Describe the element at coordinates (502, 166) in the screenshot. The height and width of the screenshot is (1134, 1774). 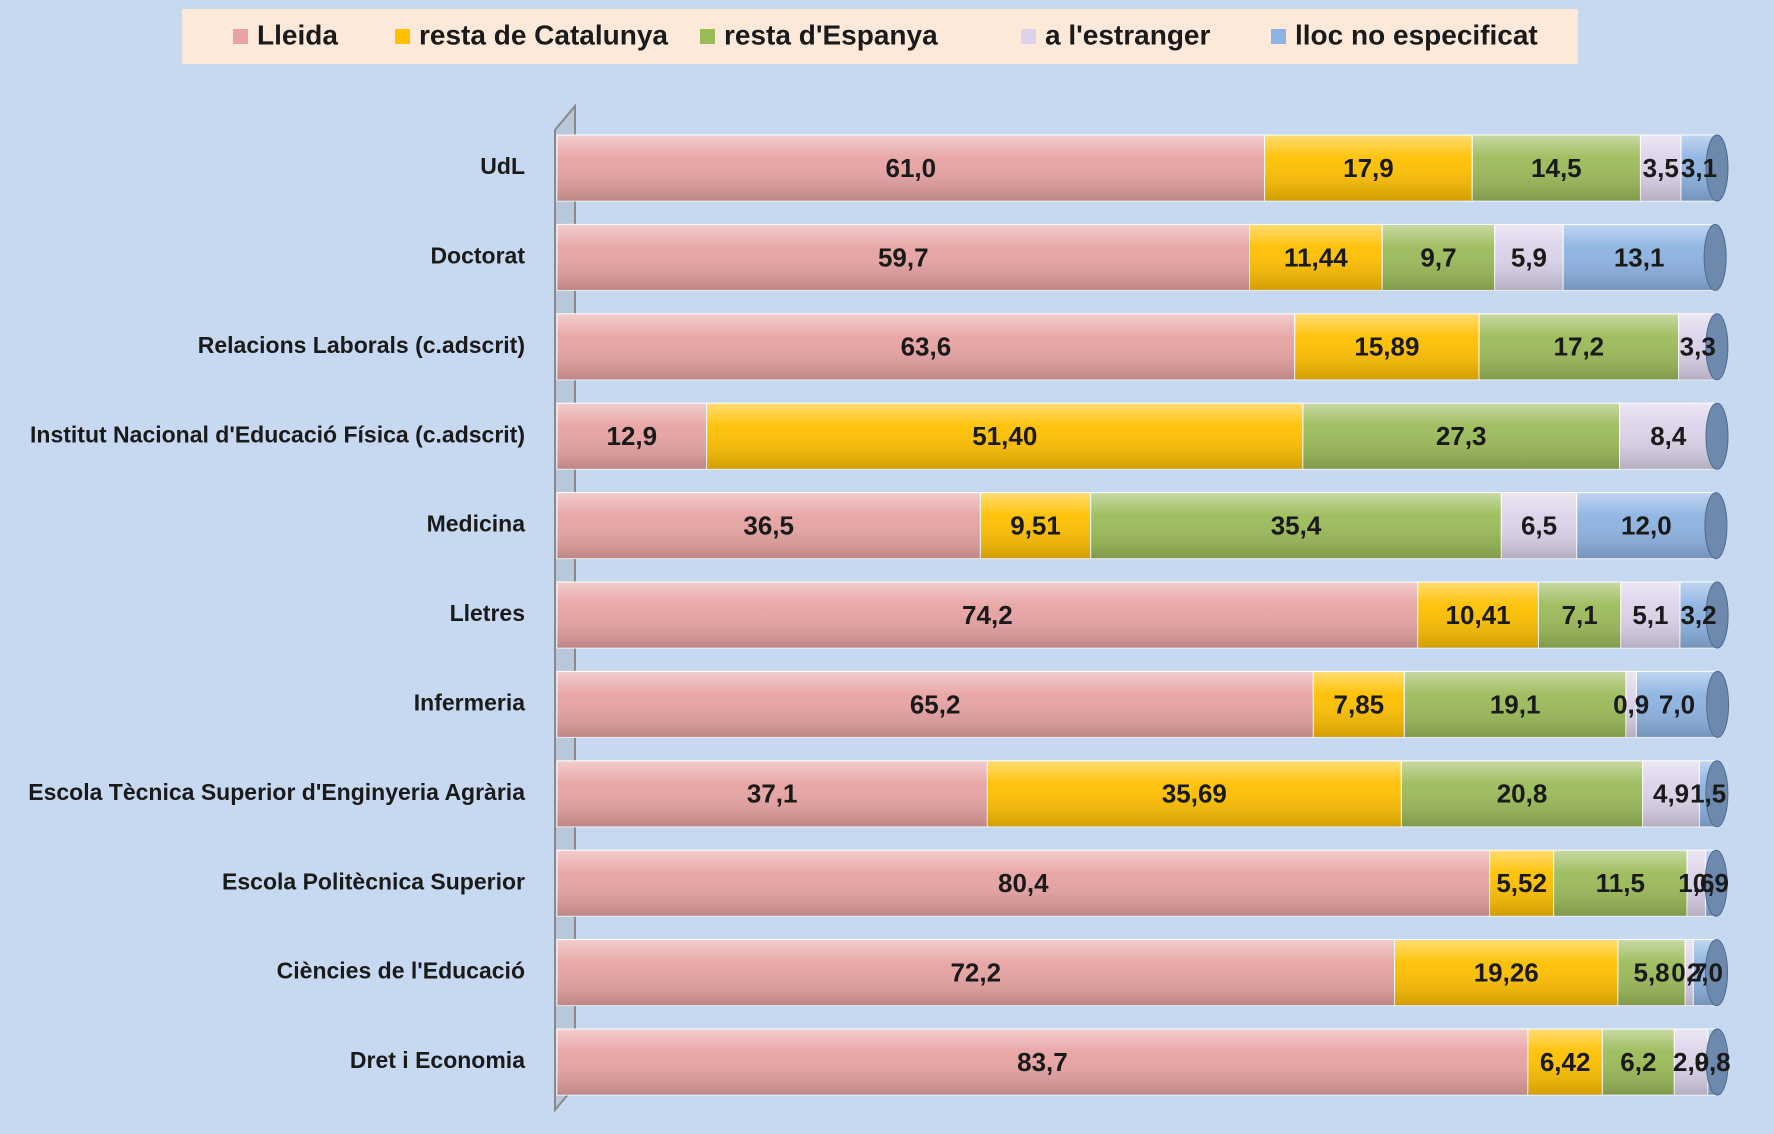
I see `category-label: UdL` at that location.